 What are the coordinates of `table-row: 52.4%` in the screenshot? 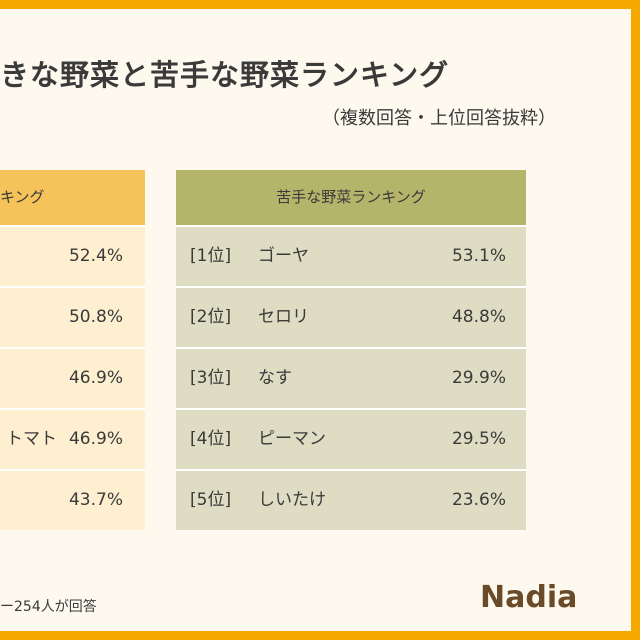 It's located at (72, 255).